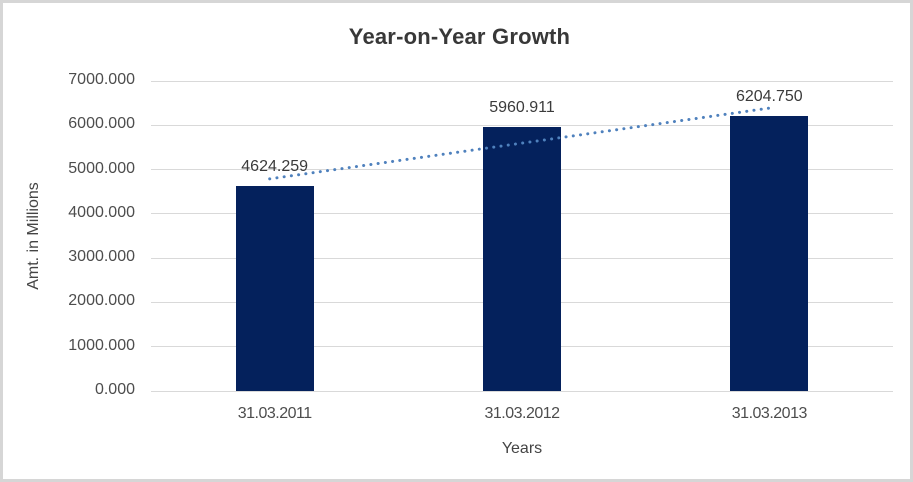 The image size is (913, 482). Describe the element at coordinates (275, 167) in the screenshot. I see `data-label: 4624.259` at that location.